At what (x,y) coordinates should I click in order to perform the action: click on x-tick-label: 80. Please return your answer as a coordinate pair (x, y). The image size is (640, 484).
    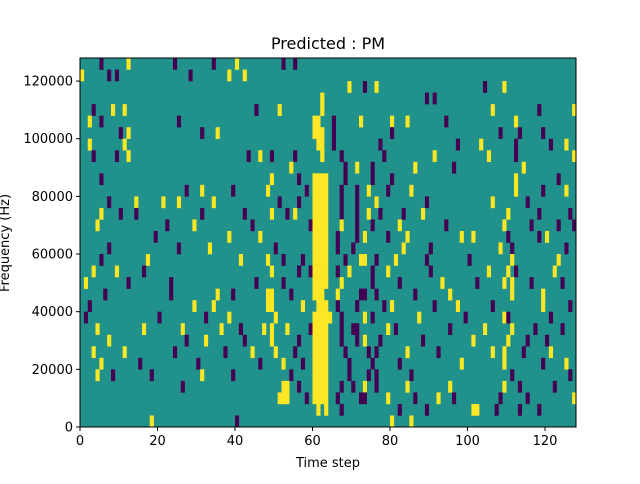
    Looking at the image, I should click on (390, 441).